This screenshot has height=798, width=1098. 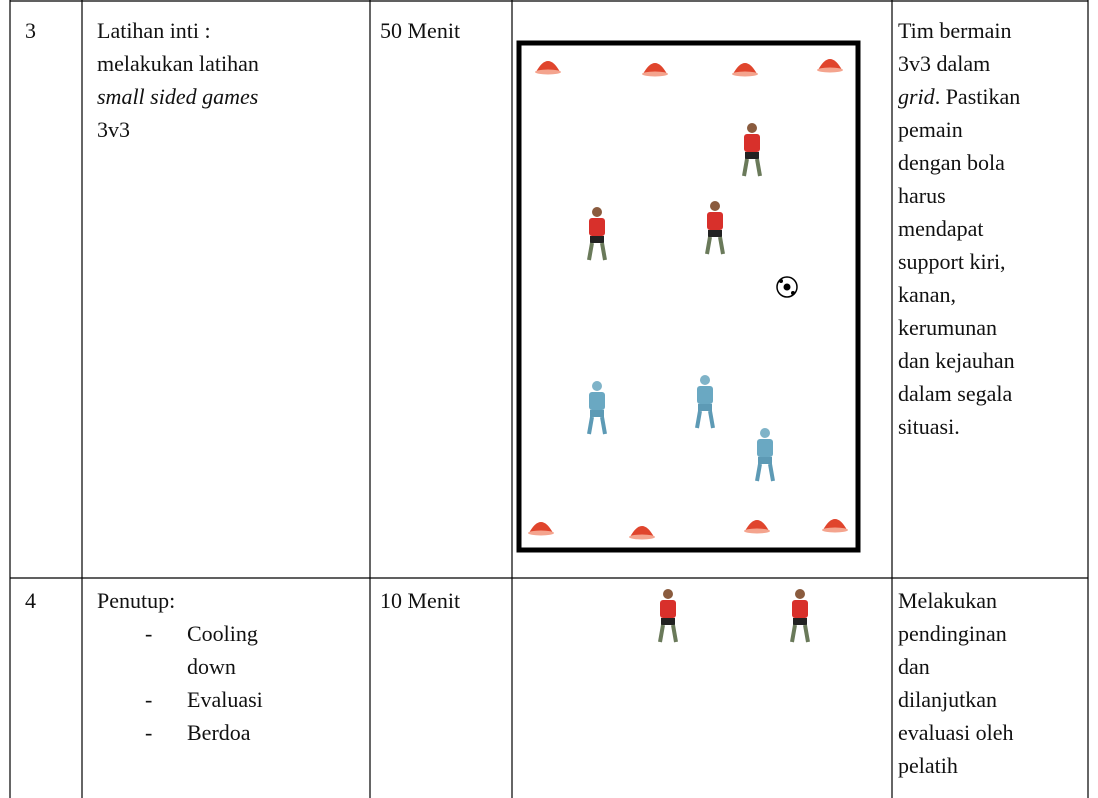 What do you see at coordinates (977, 96) in the screenshot?
I see `text: . Pastikan` at bounding box center [977, 96].